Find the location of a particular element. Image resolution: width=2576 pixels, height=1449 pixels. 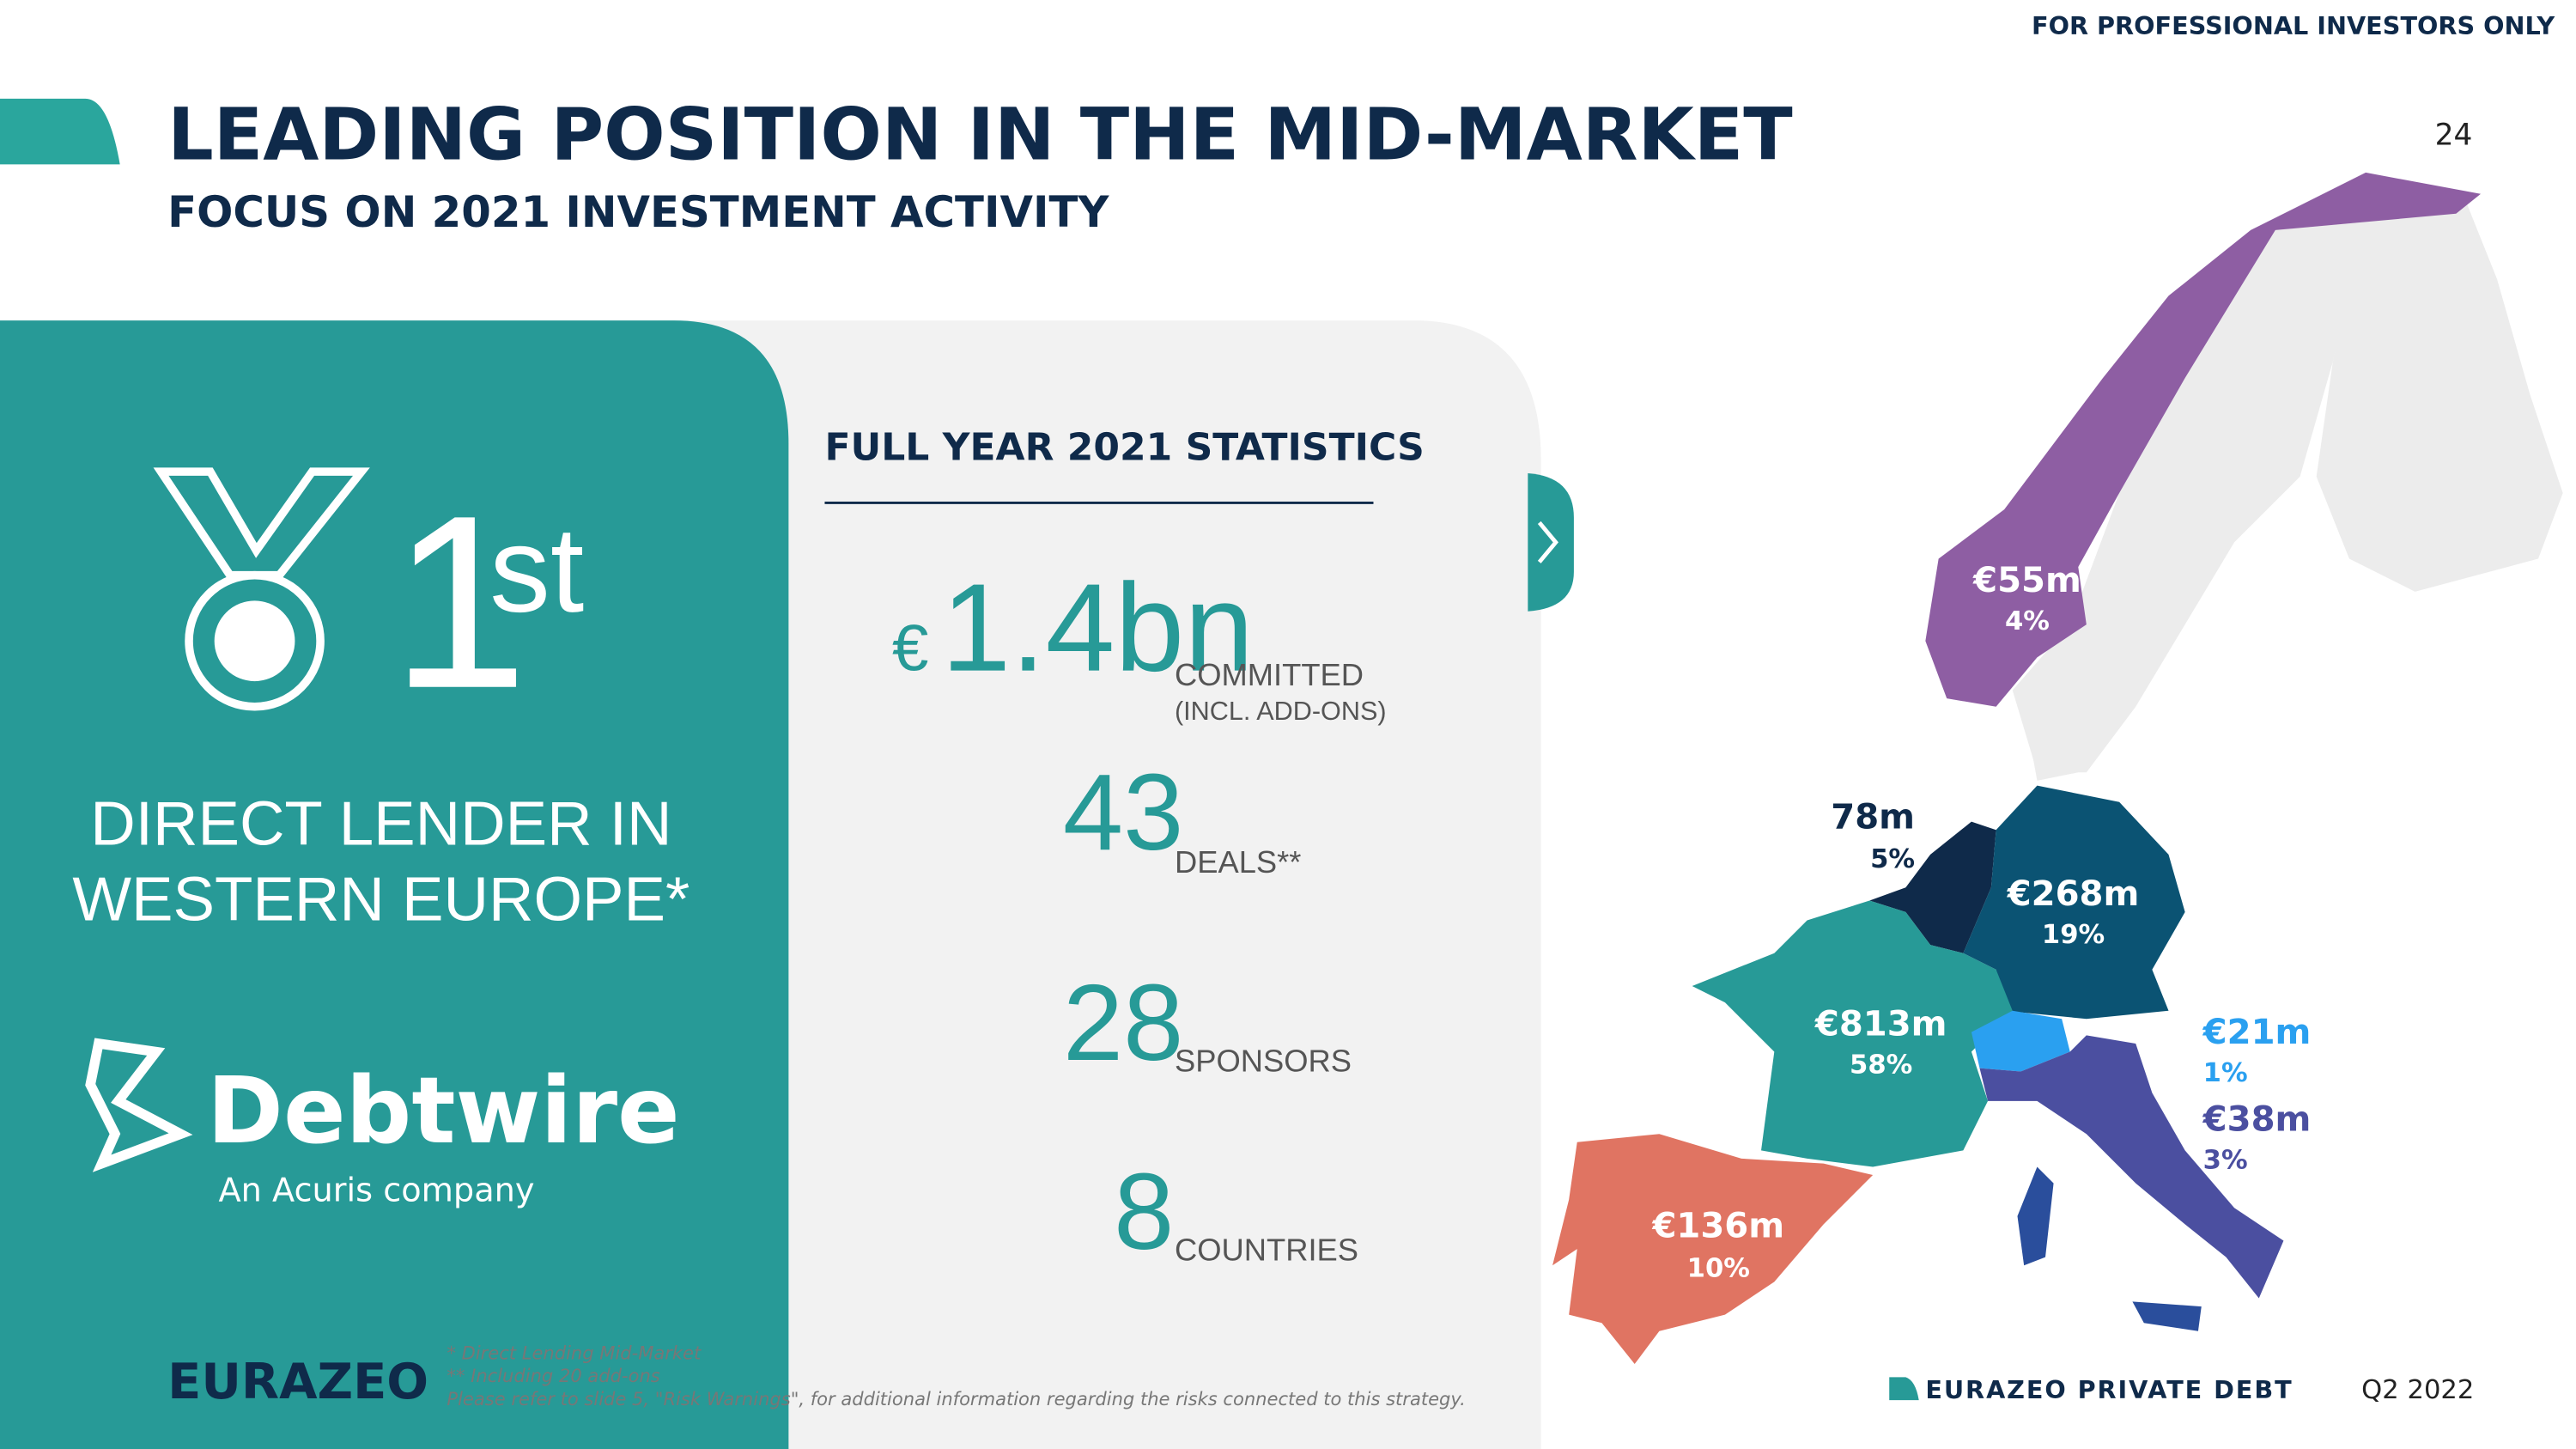

stat-currency: € is located at coordinates (910, 648).